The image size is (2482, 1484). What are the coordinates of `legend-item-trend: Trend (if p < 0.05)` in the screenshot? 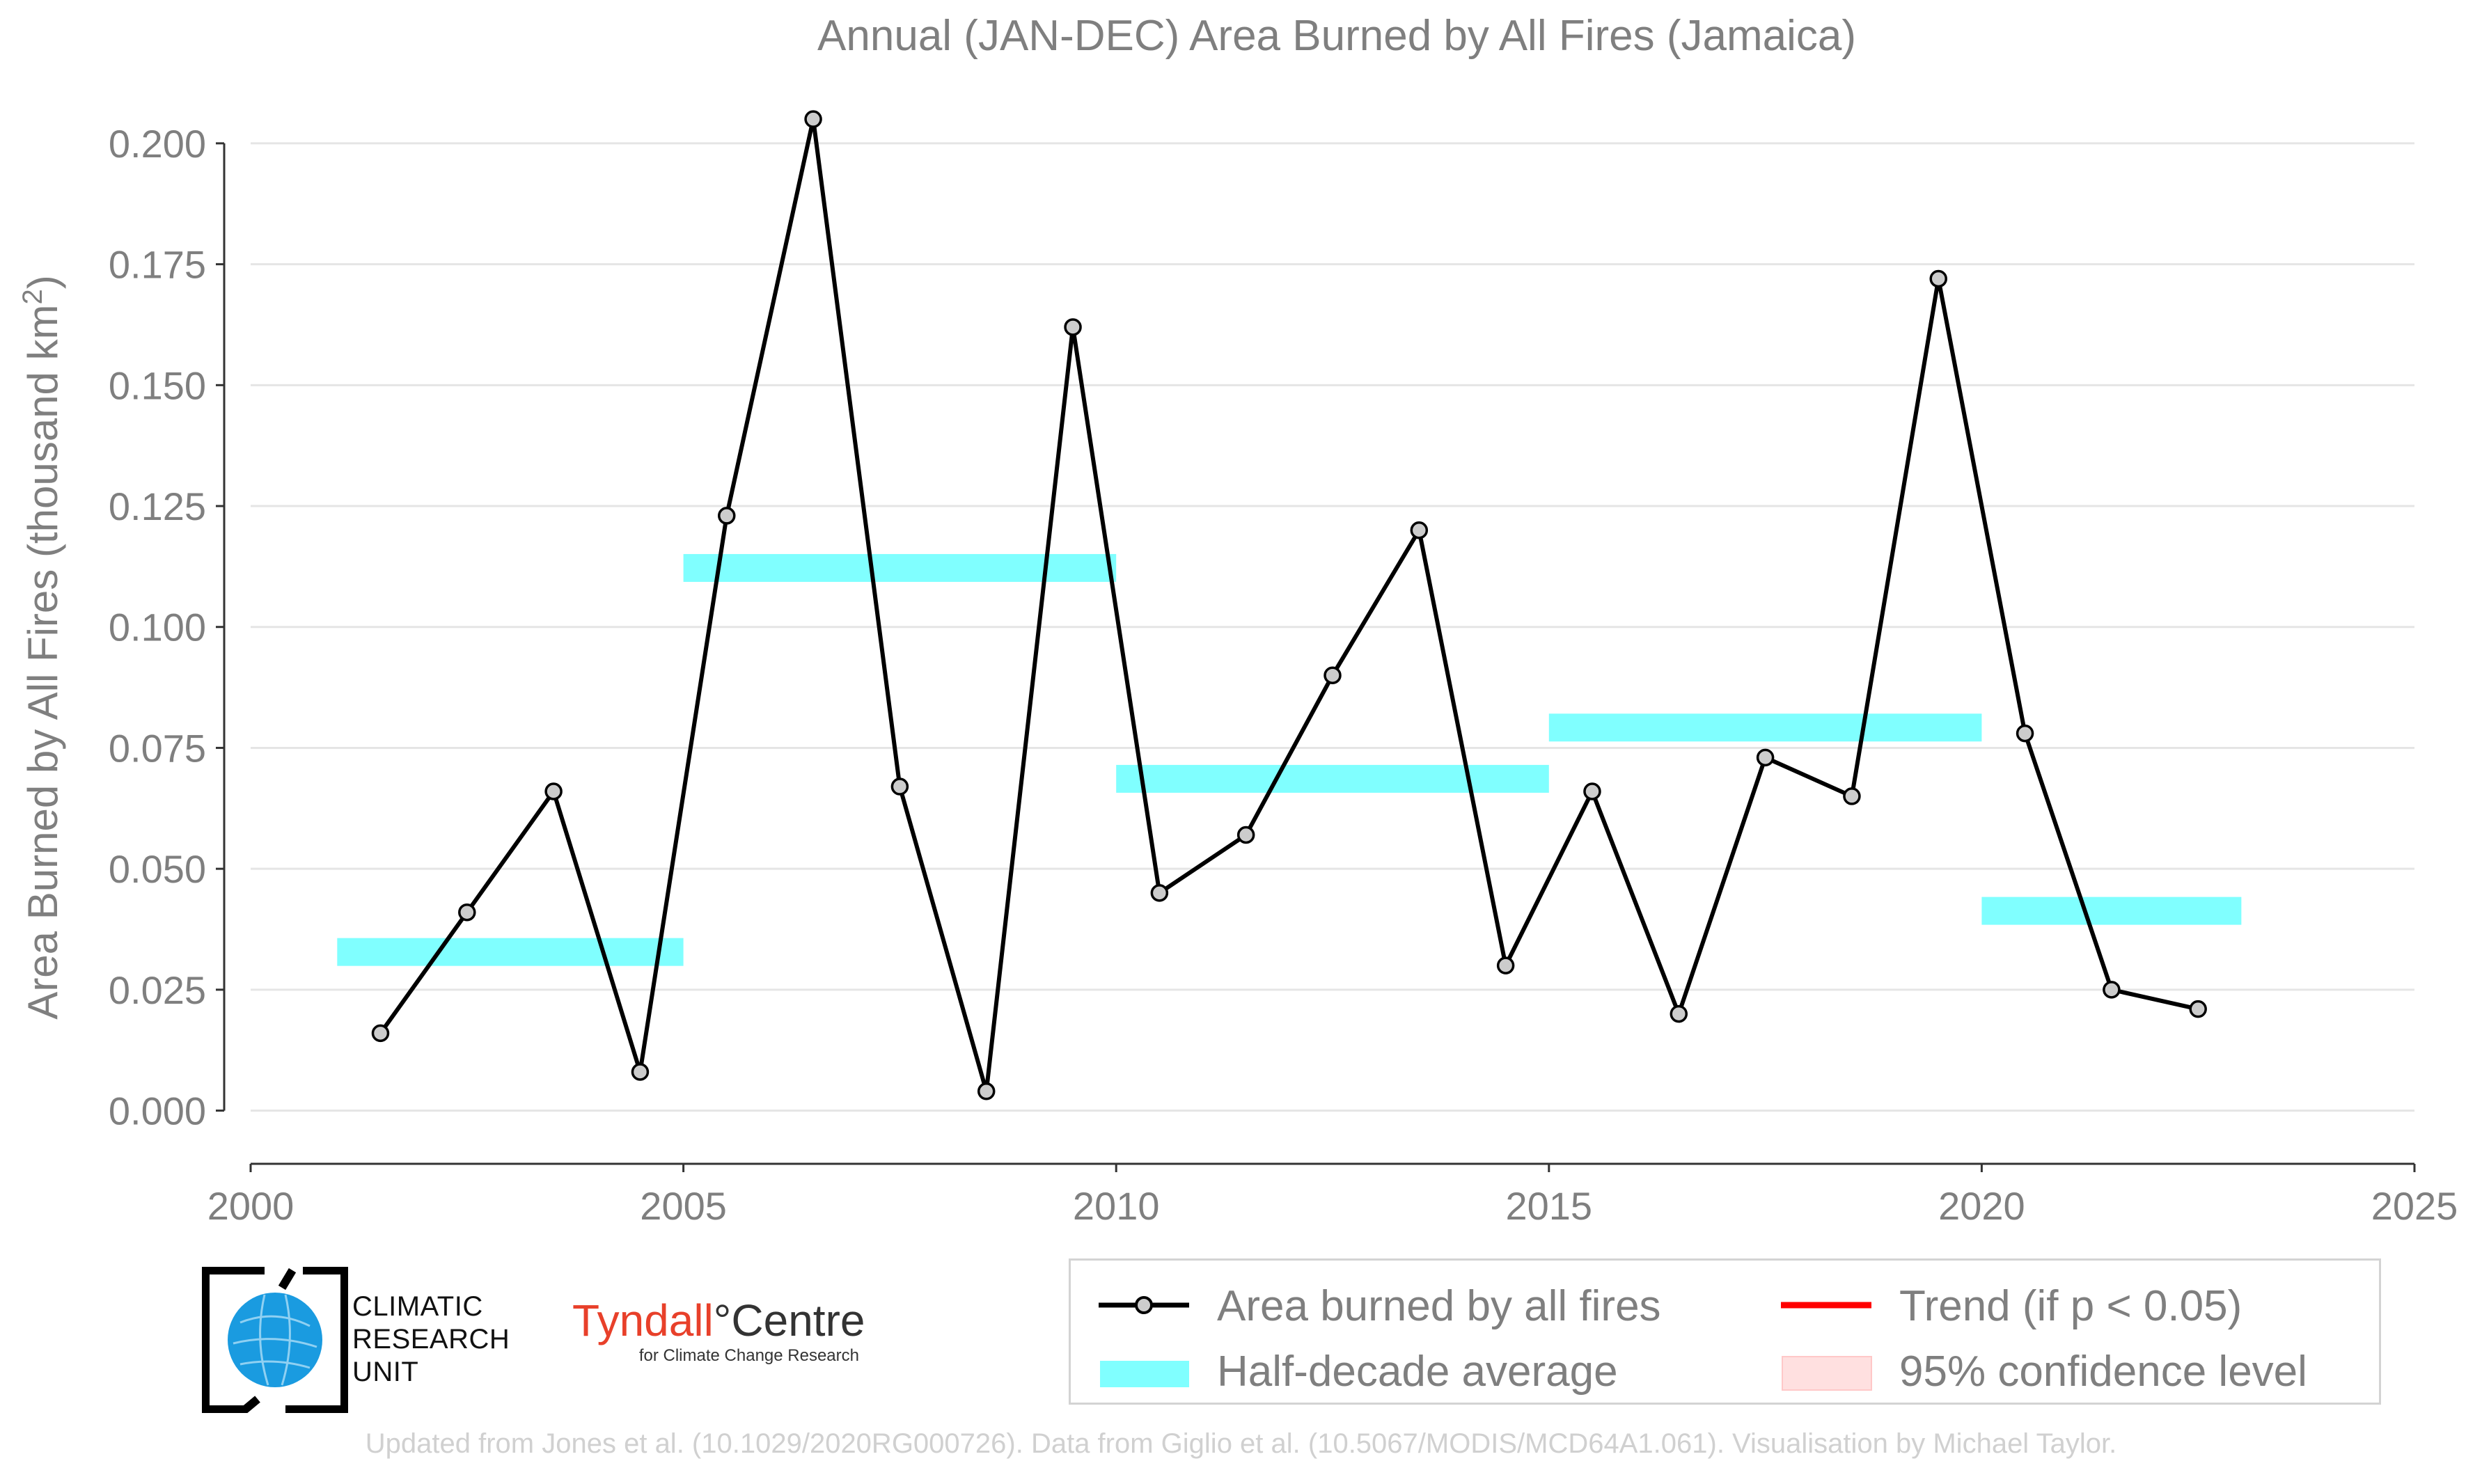 It's located at (2066, 1301).